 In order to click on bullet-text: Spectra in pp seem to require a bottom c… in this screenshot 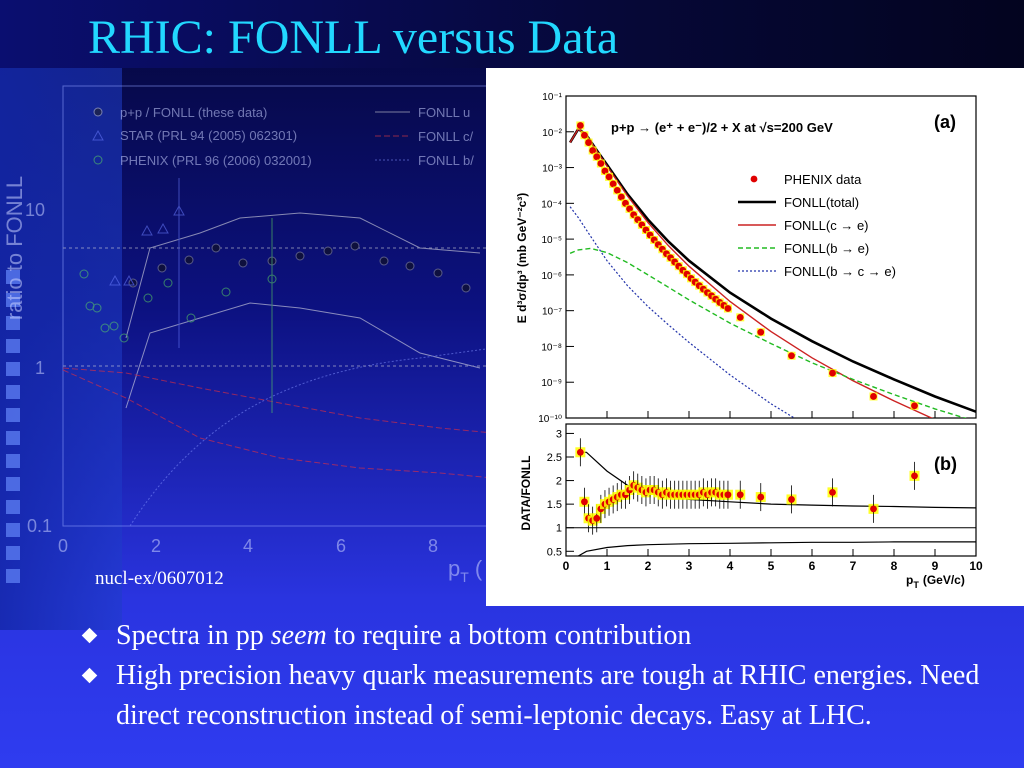, I will do `click(404, 635)`.